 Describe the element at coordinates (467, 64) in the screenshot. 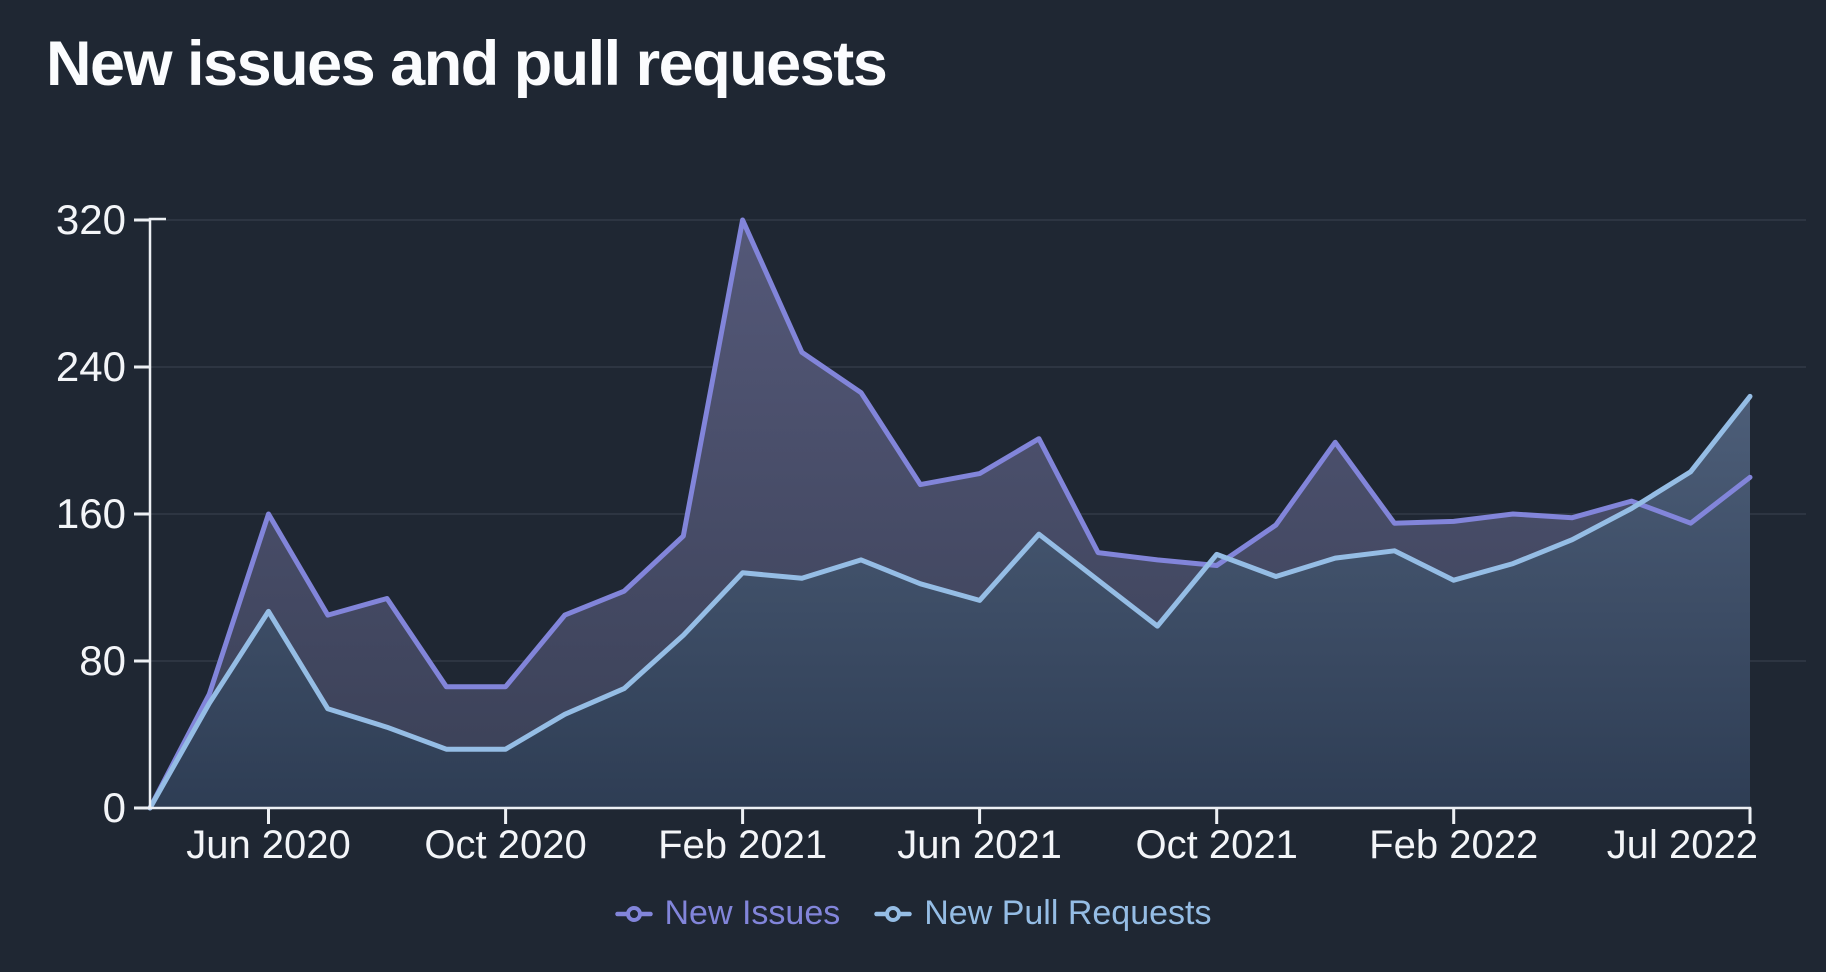

I see `chart-title: New issues and pull requests` at that location.